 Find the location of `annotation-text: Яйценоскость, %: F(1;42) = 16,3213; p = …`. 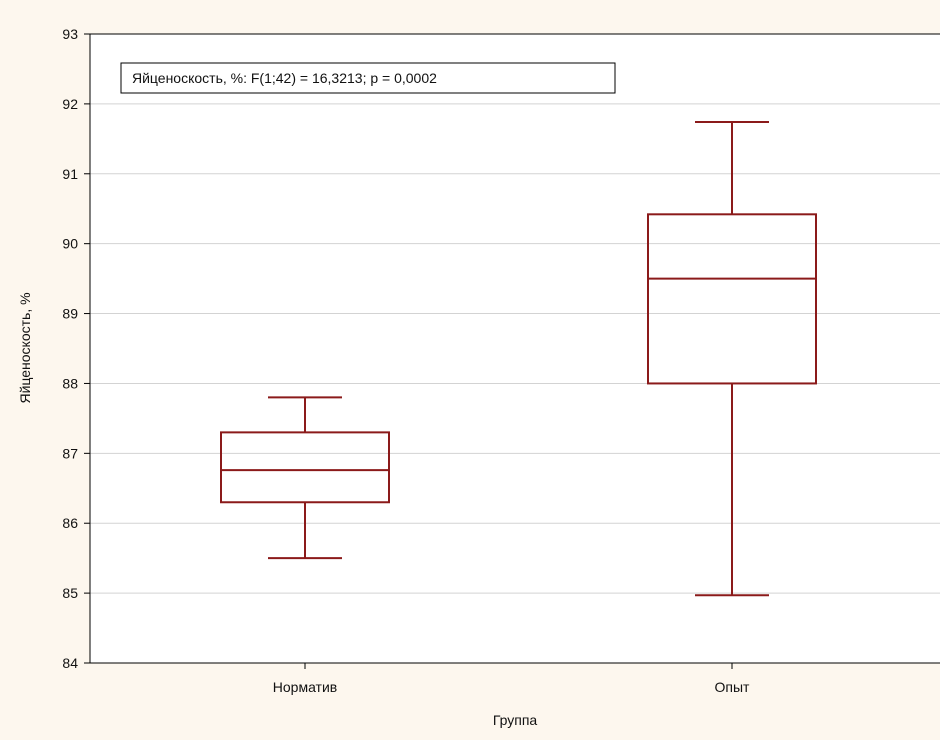

annotation-text: Яйценоскость, %: F(1;42) = 16,3213; p = … is located at coordinates (284, 78).